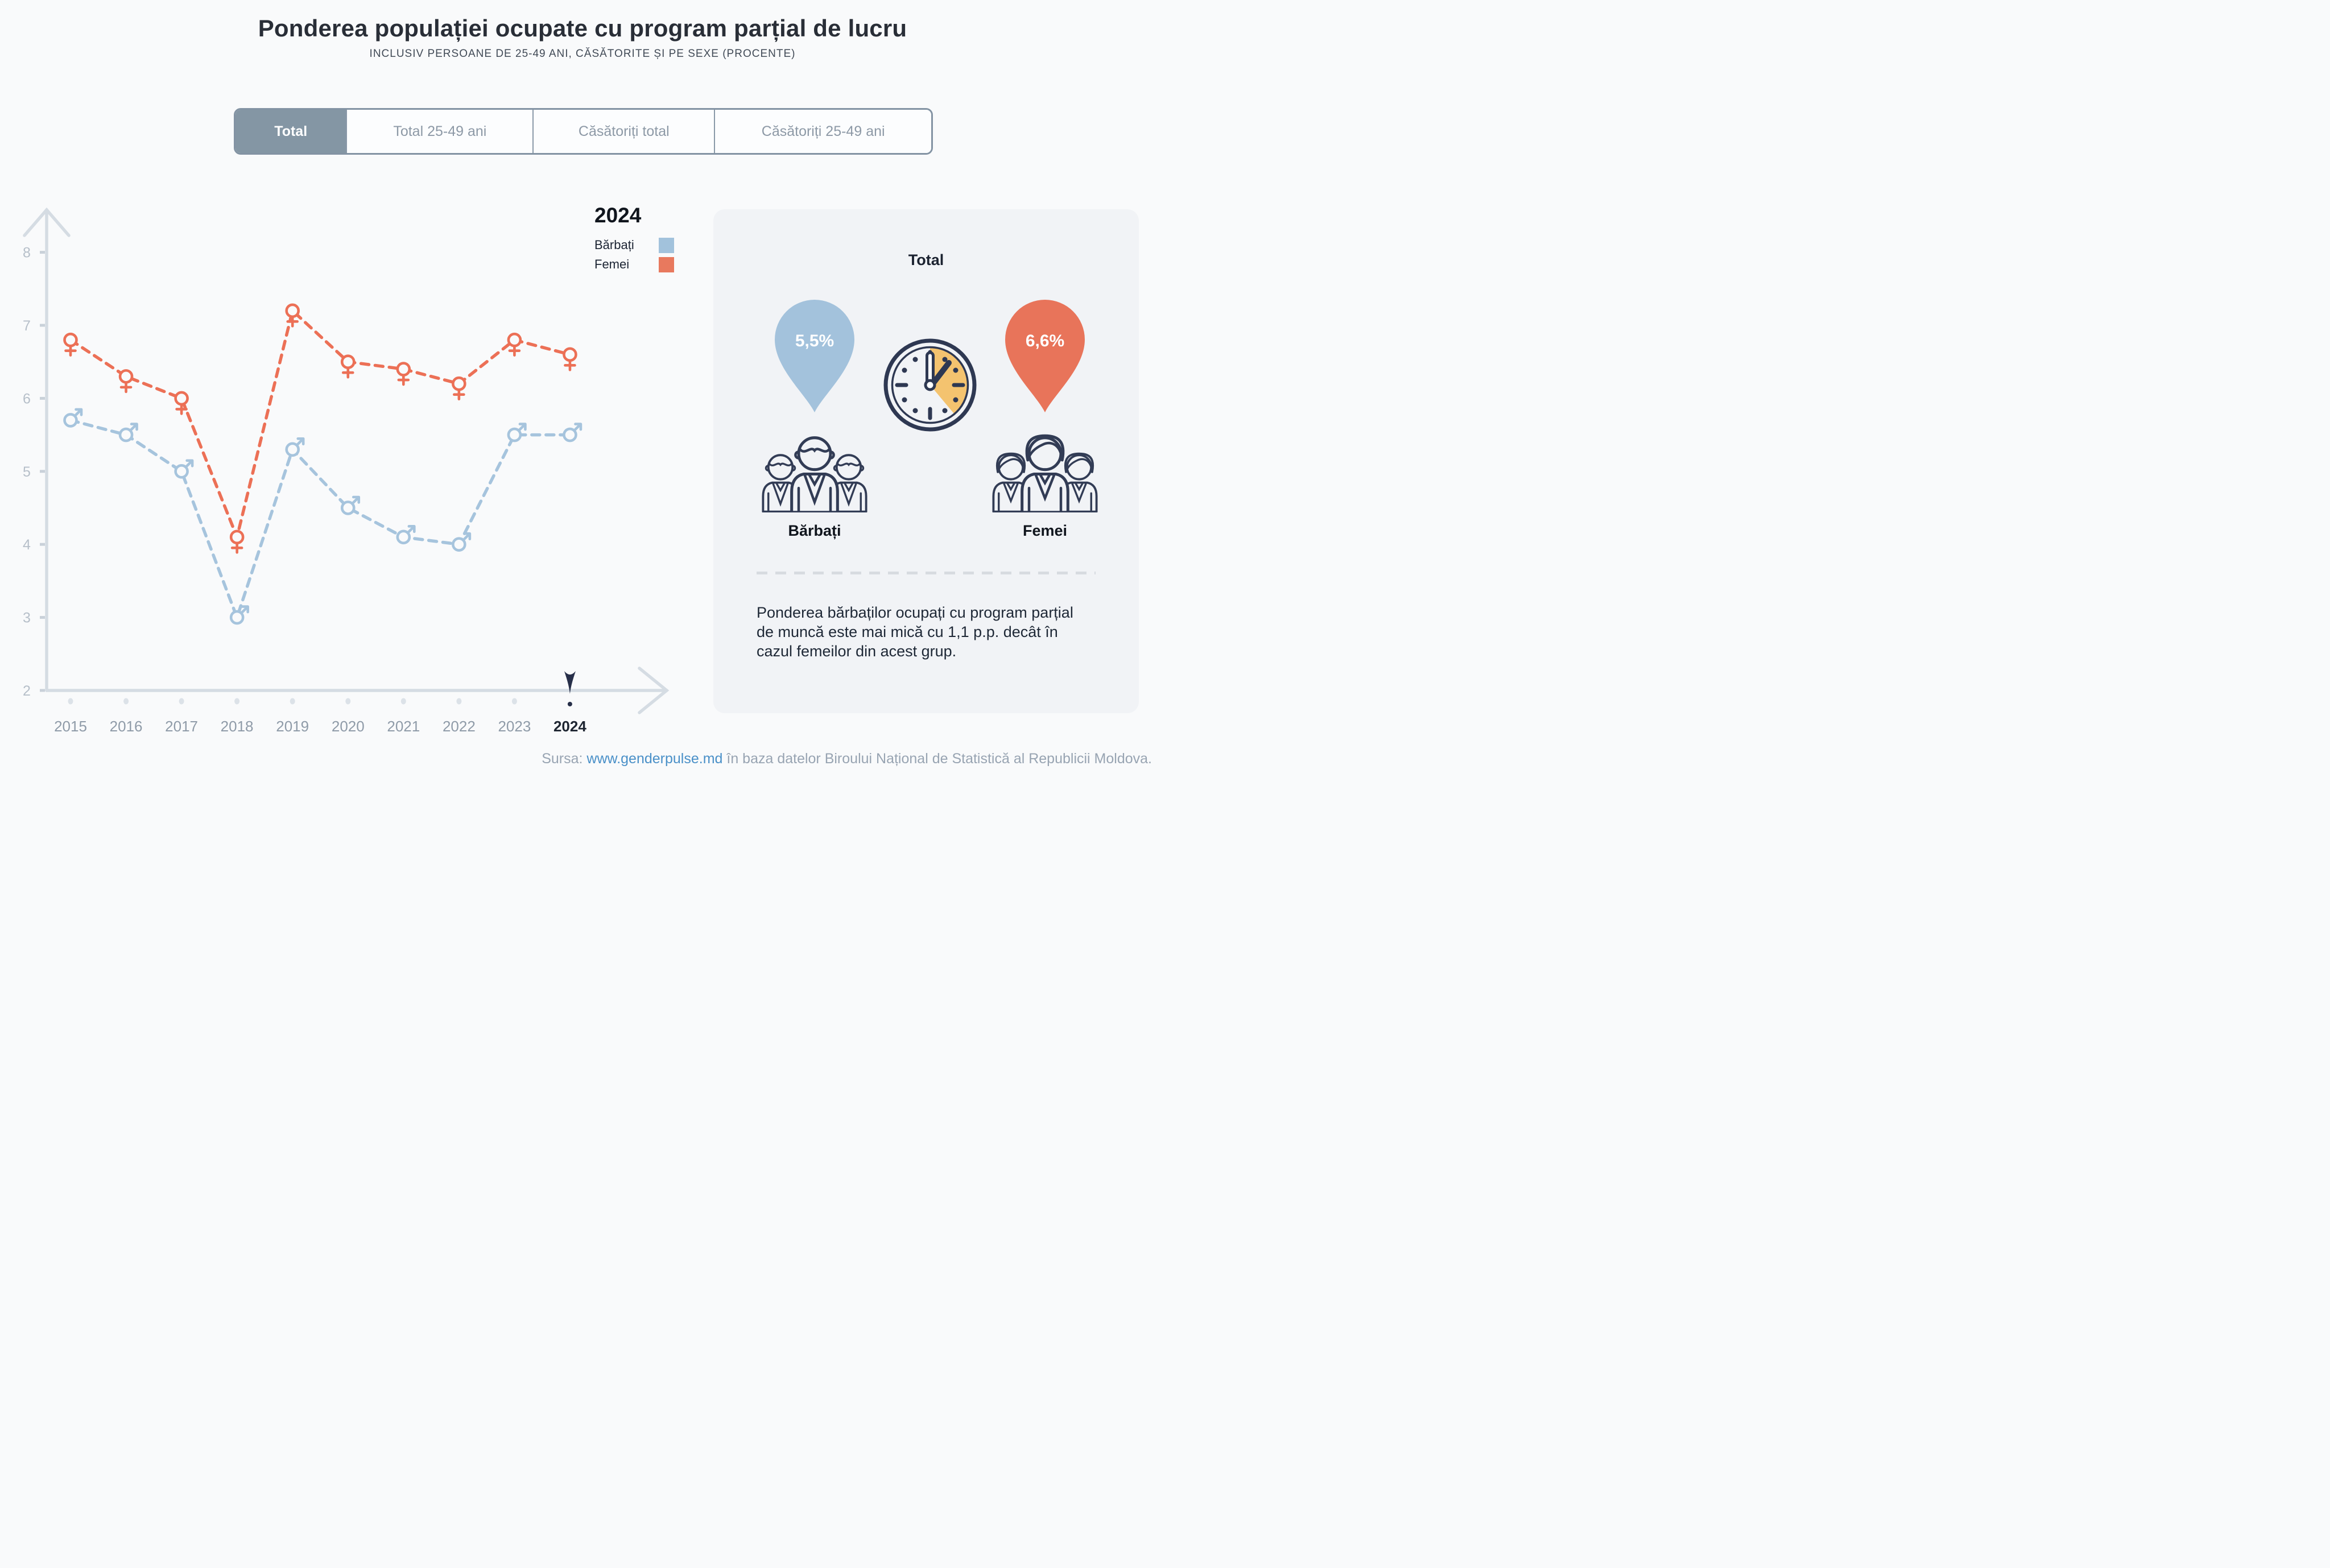 The width and height of the screenshot is (2330, 1568). I want to click on tab-casatoriti-25-49: Căsătoriți 25-49 ani, so click(822, 131).